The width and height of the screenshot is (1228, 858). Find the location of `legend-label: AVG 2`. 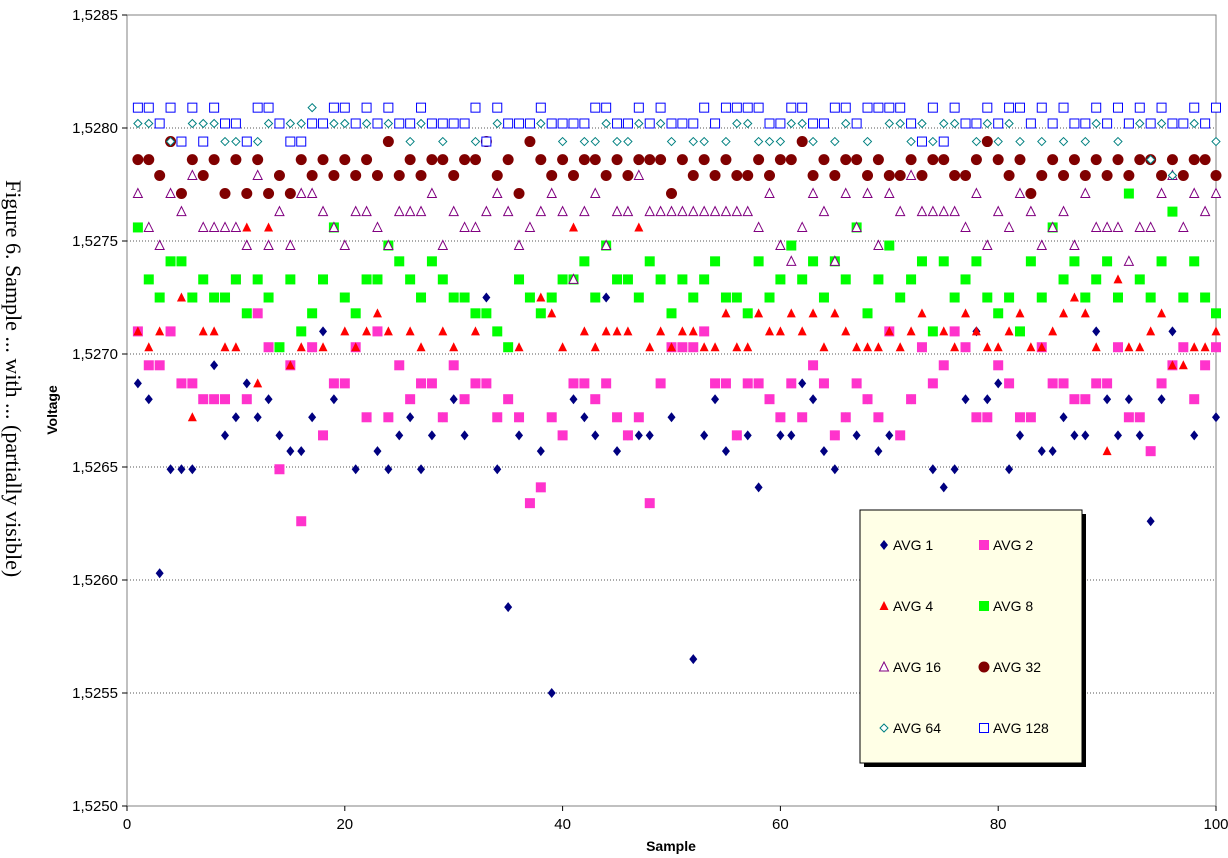

legend-label: AVG 2 is located at coordinates (1013, 545).